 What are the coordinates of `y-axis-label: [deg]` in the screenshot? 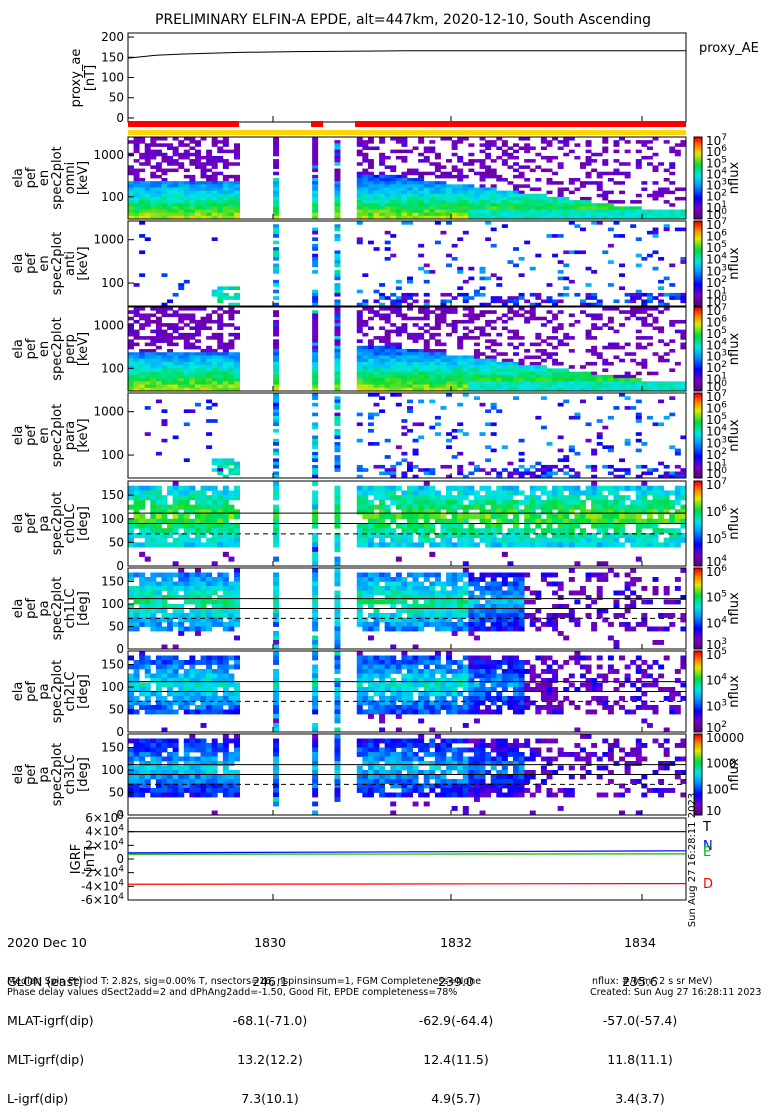 It's located at (83, 523).